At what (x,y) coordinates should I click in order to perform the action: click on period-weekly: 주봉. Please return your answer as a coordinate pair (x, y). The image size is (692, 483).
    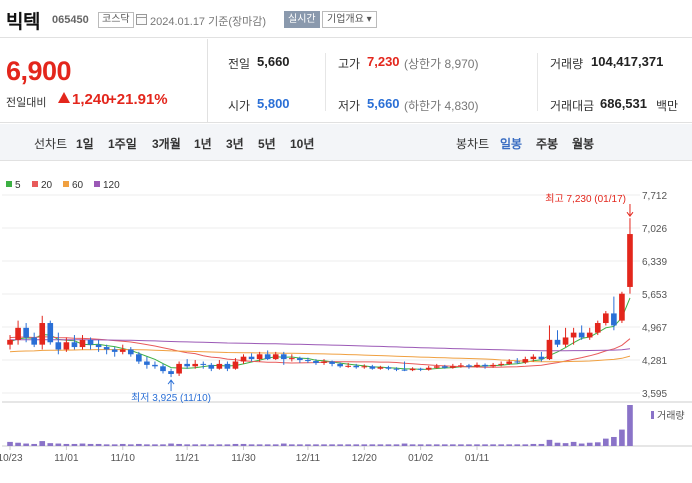
    Looking at the image, I should click on (547, 144).